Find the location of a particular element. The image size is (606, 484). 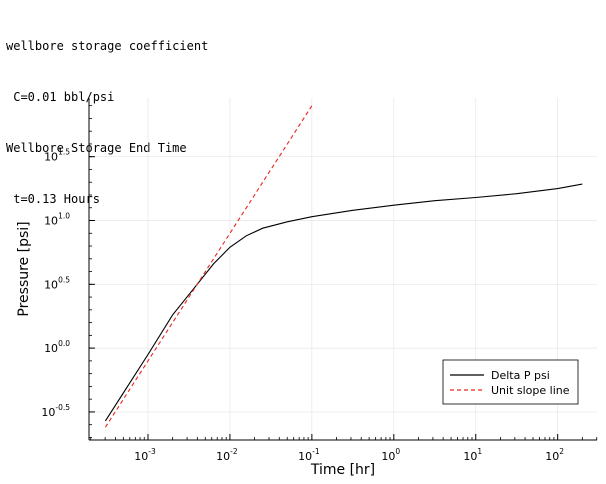

y-tick-label: 100.0 is located at coordinates (57, 347).